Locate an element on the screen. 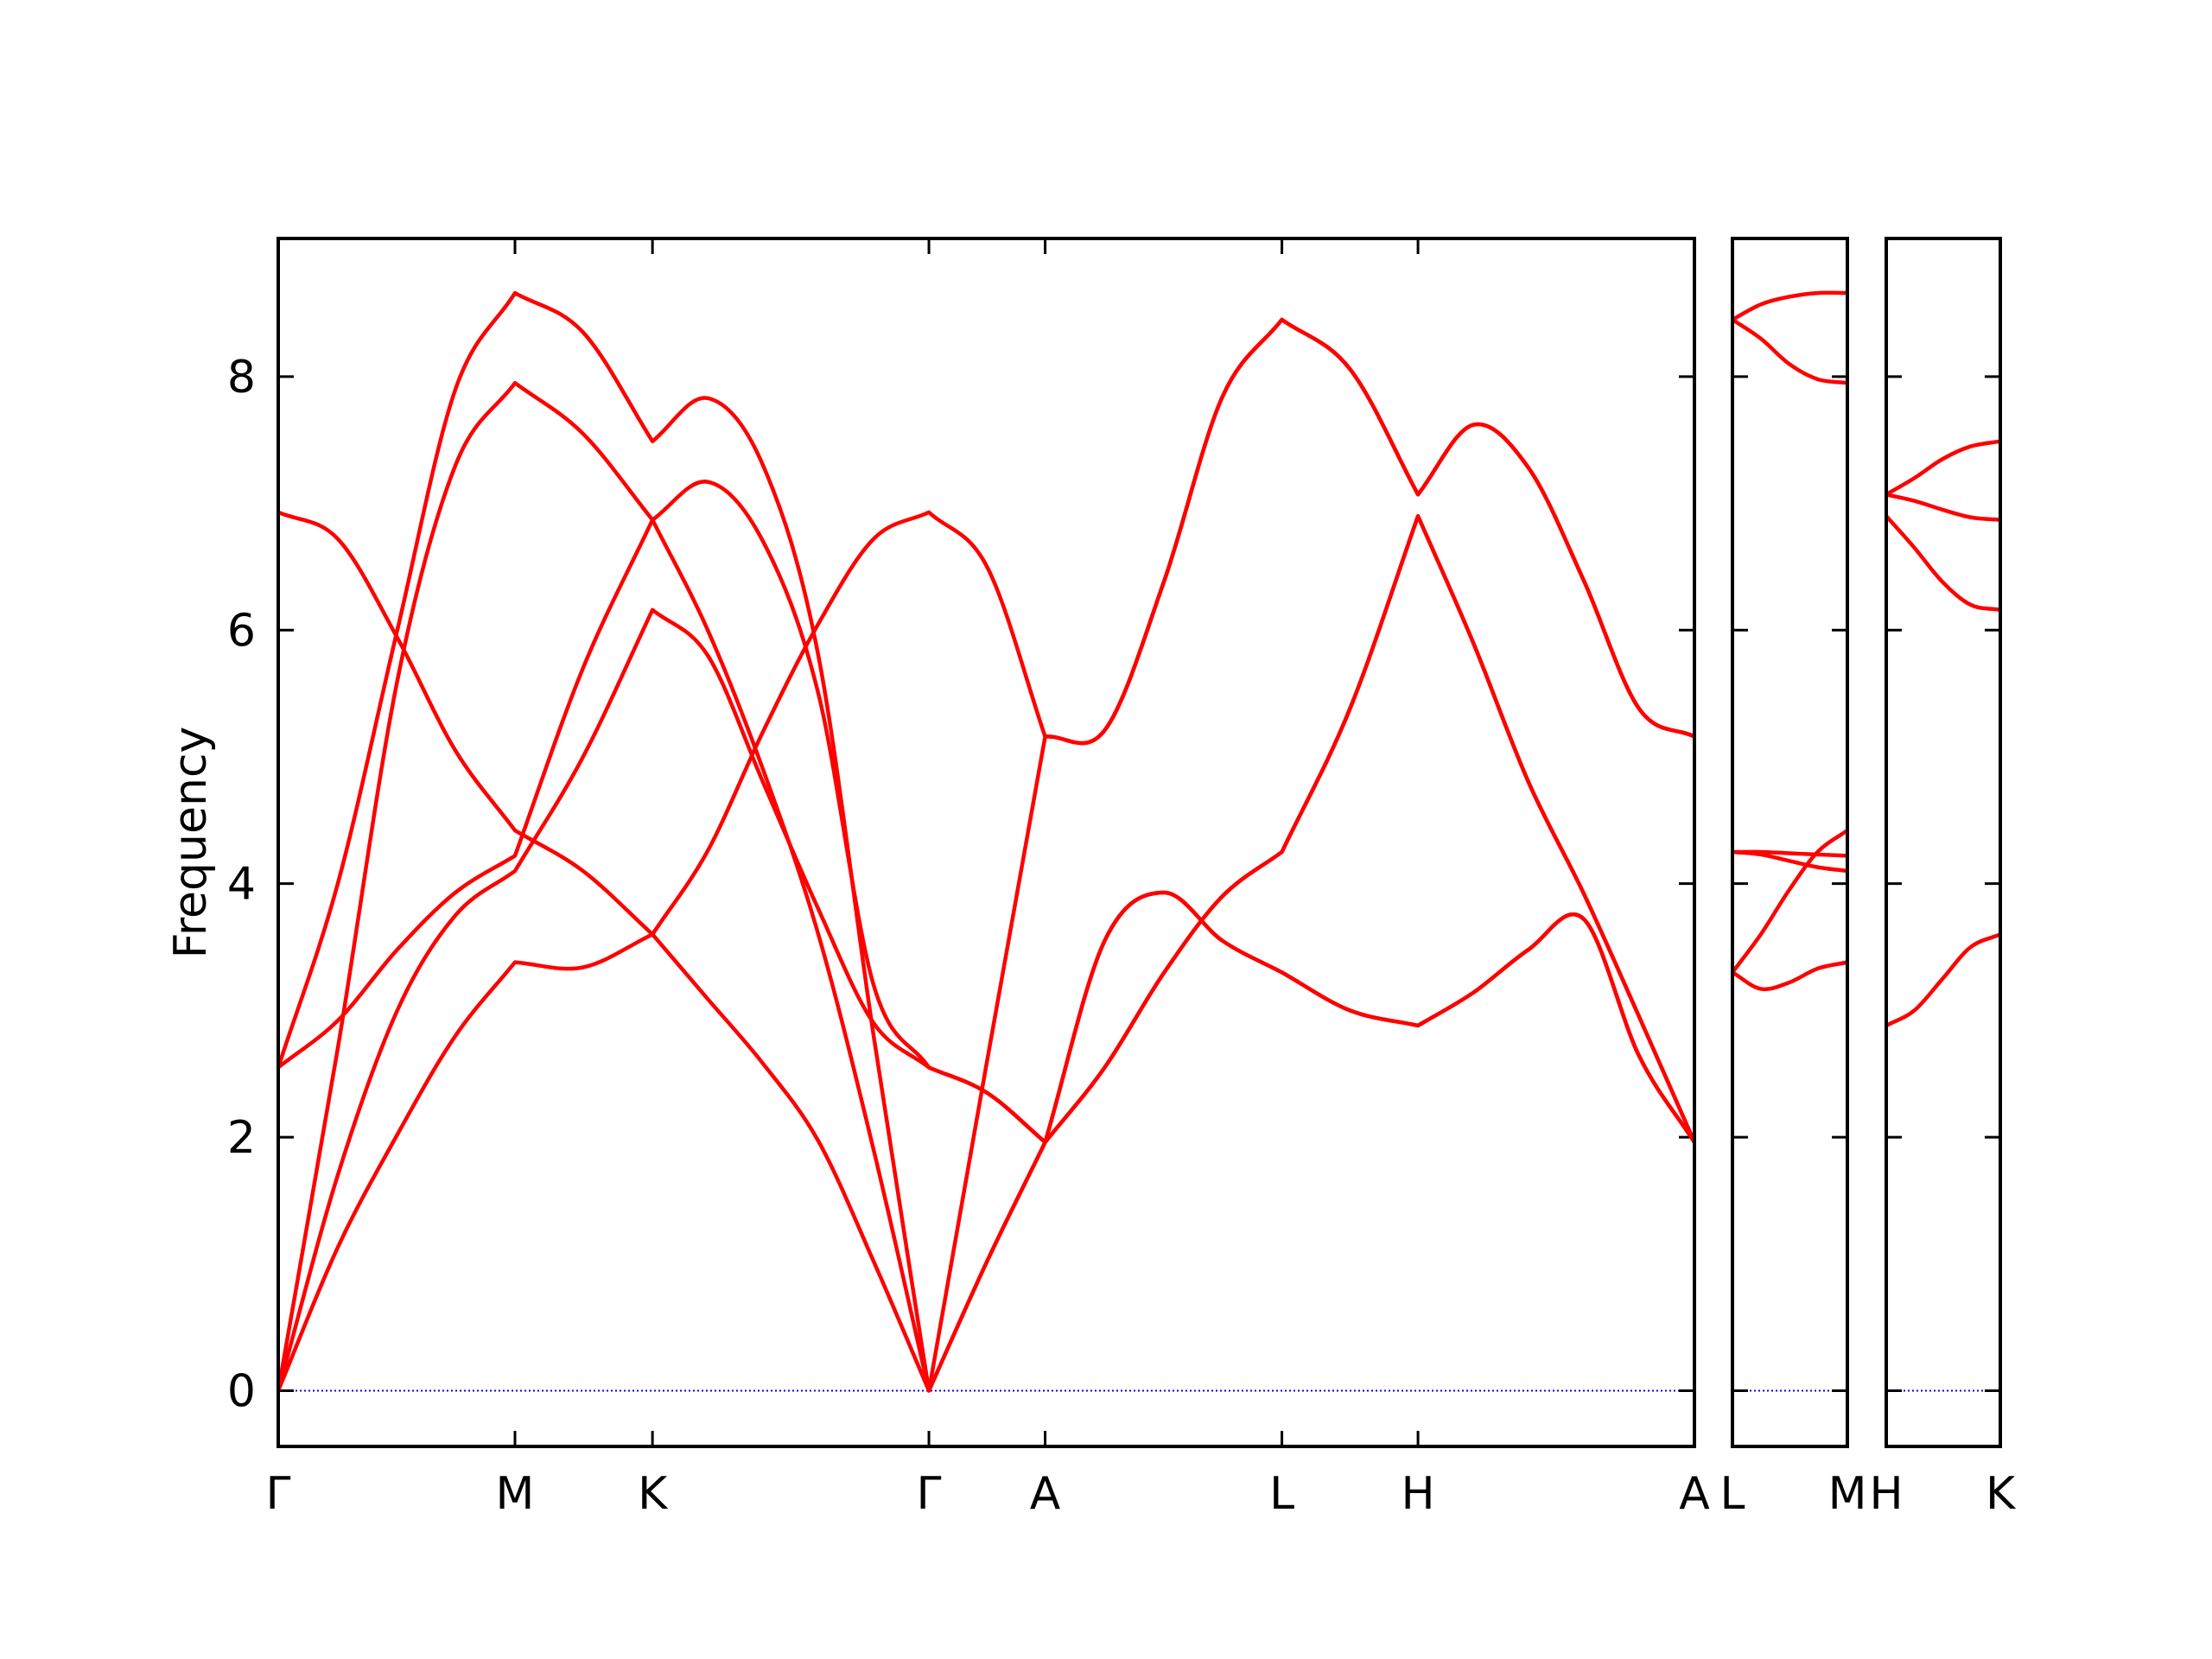 This screenshot has height=1659, width=2212. y-axis-label: Frequency is located at coordinates (191, 843).